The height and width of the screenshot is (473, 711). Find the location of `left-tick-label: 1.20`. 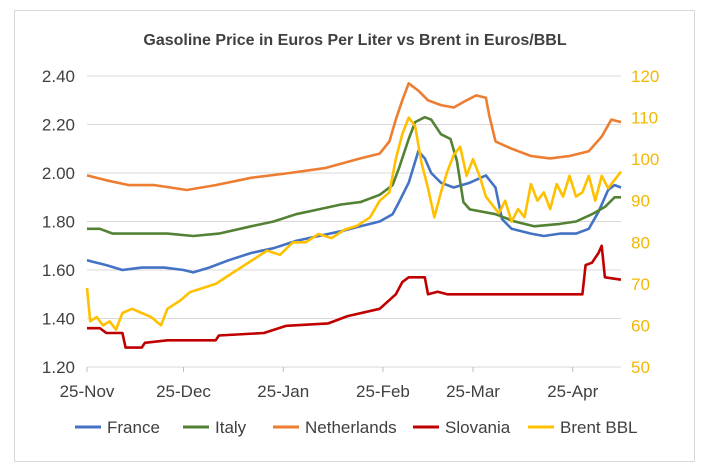

left-tick-label: 1.20 is located at coordinates (58, 367).